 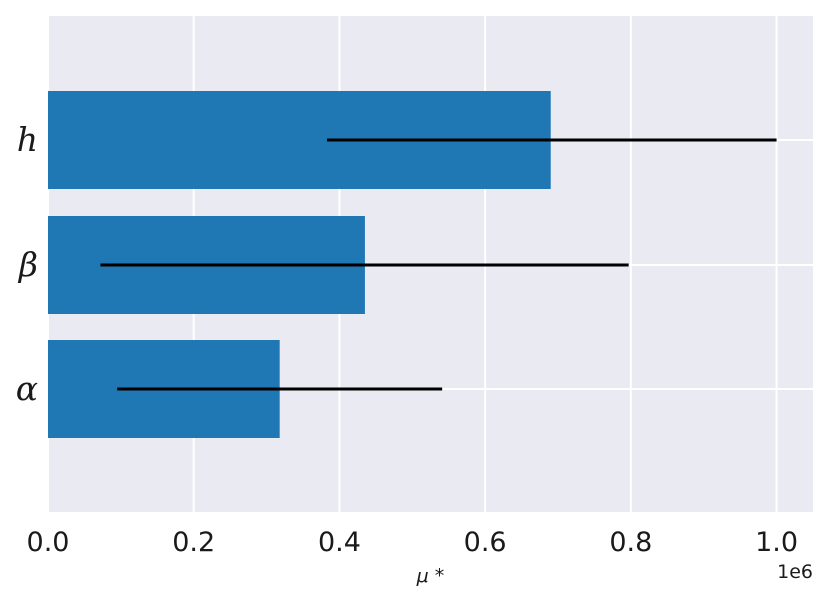 I want to click on axis-offset-label: 1e6, so click(x=795, y=572).